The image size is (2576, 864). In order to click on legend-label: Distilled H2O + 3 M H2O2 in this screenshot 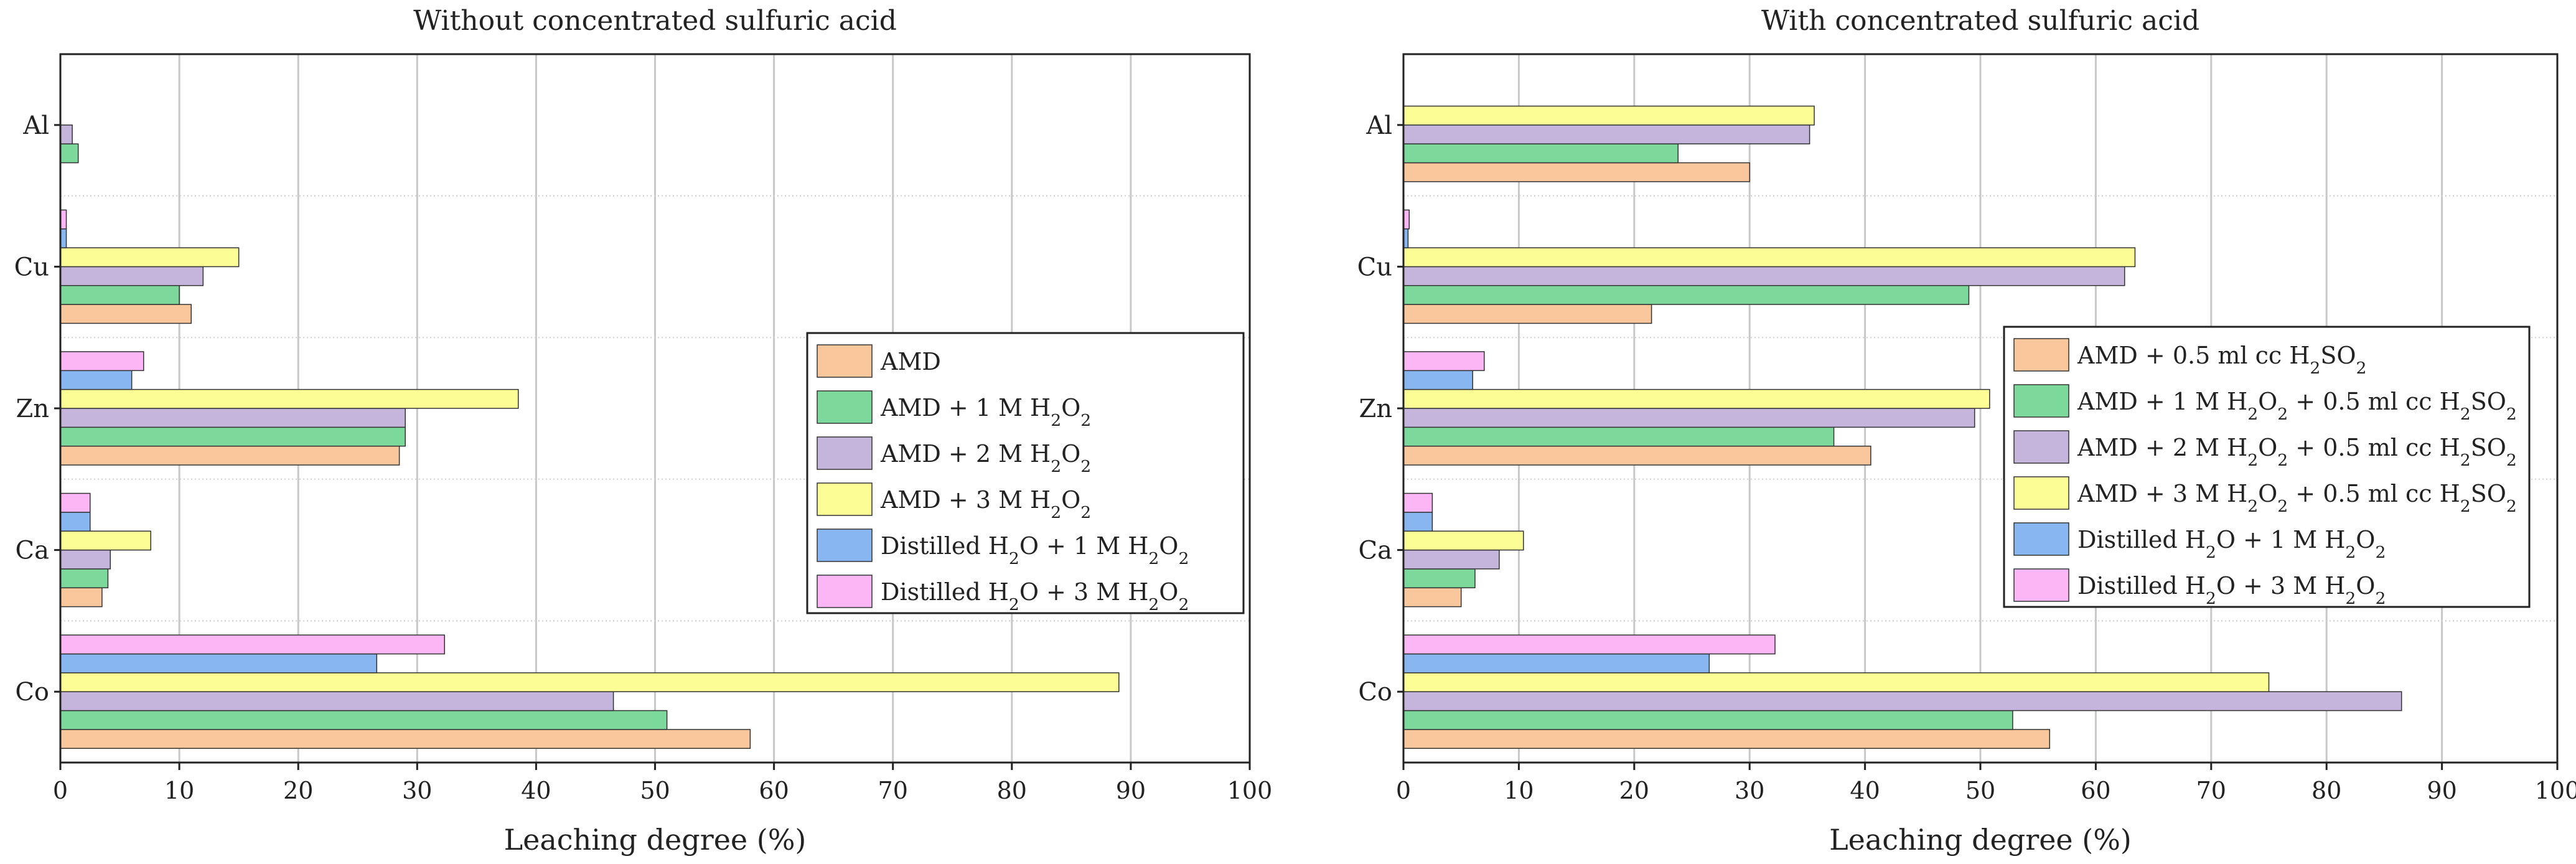, I will do `click(2231, 590)`.